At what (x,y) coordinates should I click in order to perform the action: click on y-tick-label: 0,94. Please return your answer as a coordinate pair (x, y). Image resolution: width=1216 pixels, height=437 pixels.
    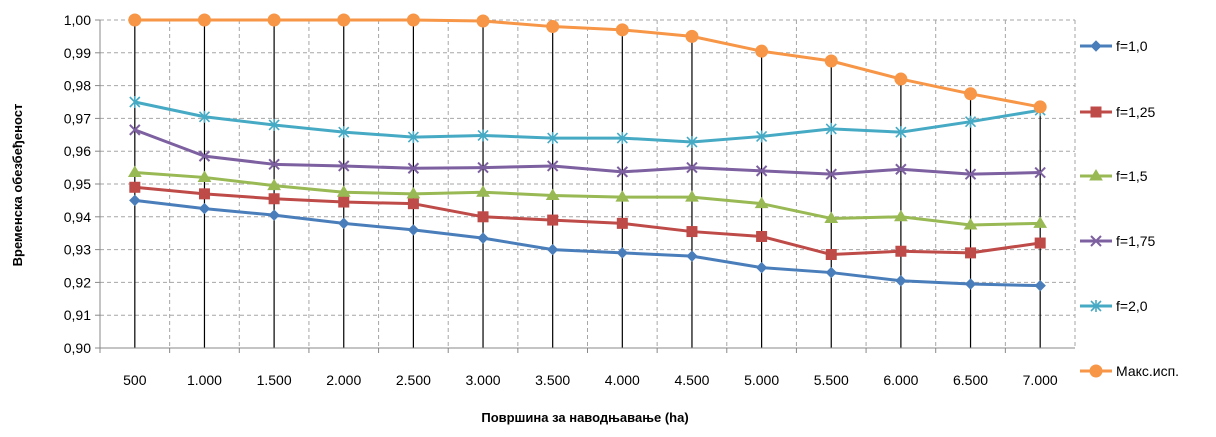
    Looking at the image, I should click on (77, 217).